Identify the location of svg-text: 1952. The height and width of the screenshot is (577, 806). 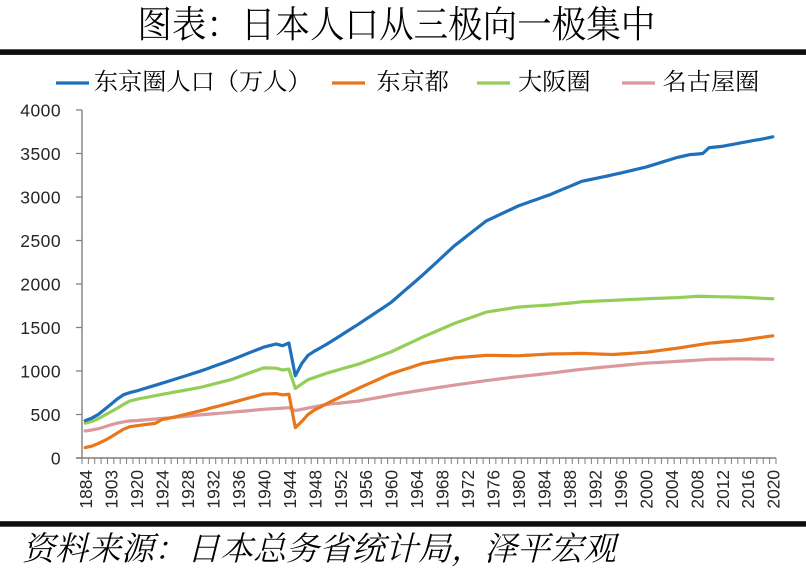
(341, 489).